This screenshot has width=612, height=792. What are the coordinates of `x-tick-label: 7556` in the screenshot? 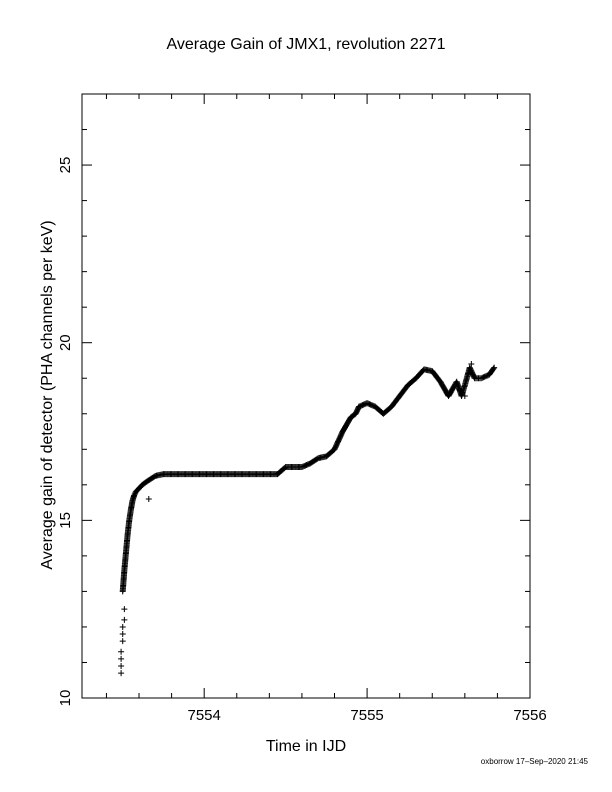 It's located at (529, 715).